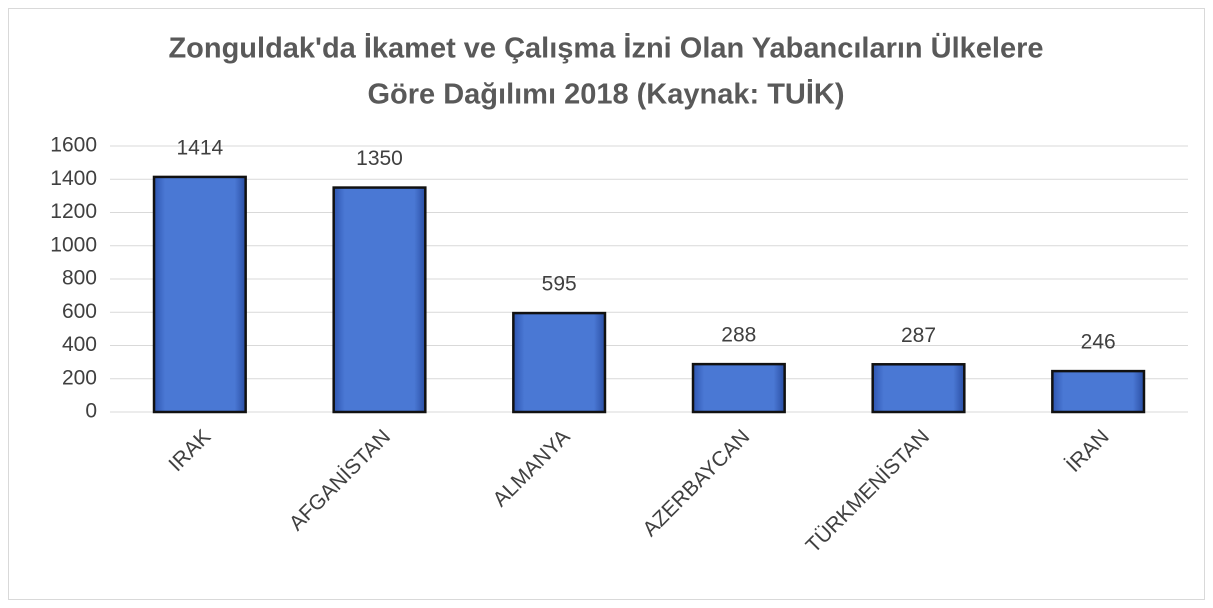 This screenshot has height=608, width=1213. What do you see at coordinates (79, 344) in the screenshot?
I see `y-tick-label: 400` at bounding box center [79, 344].